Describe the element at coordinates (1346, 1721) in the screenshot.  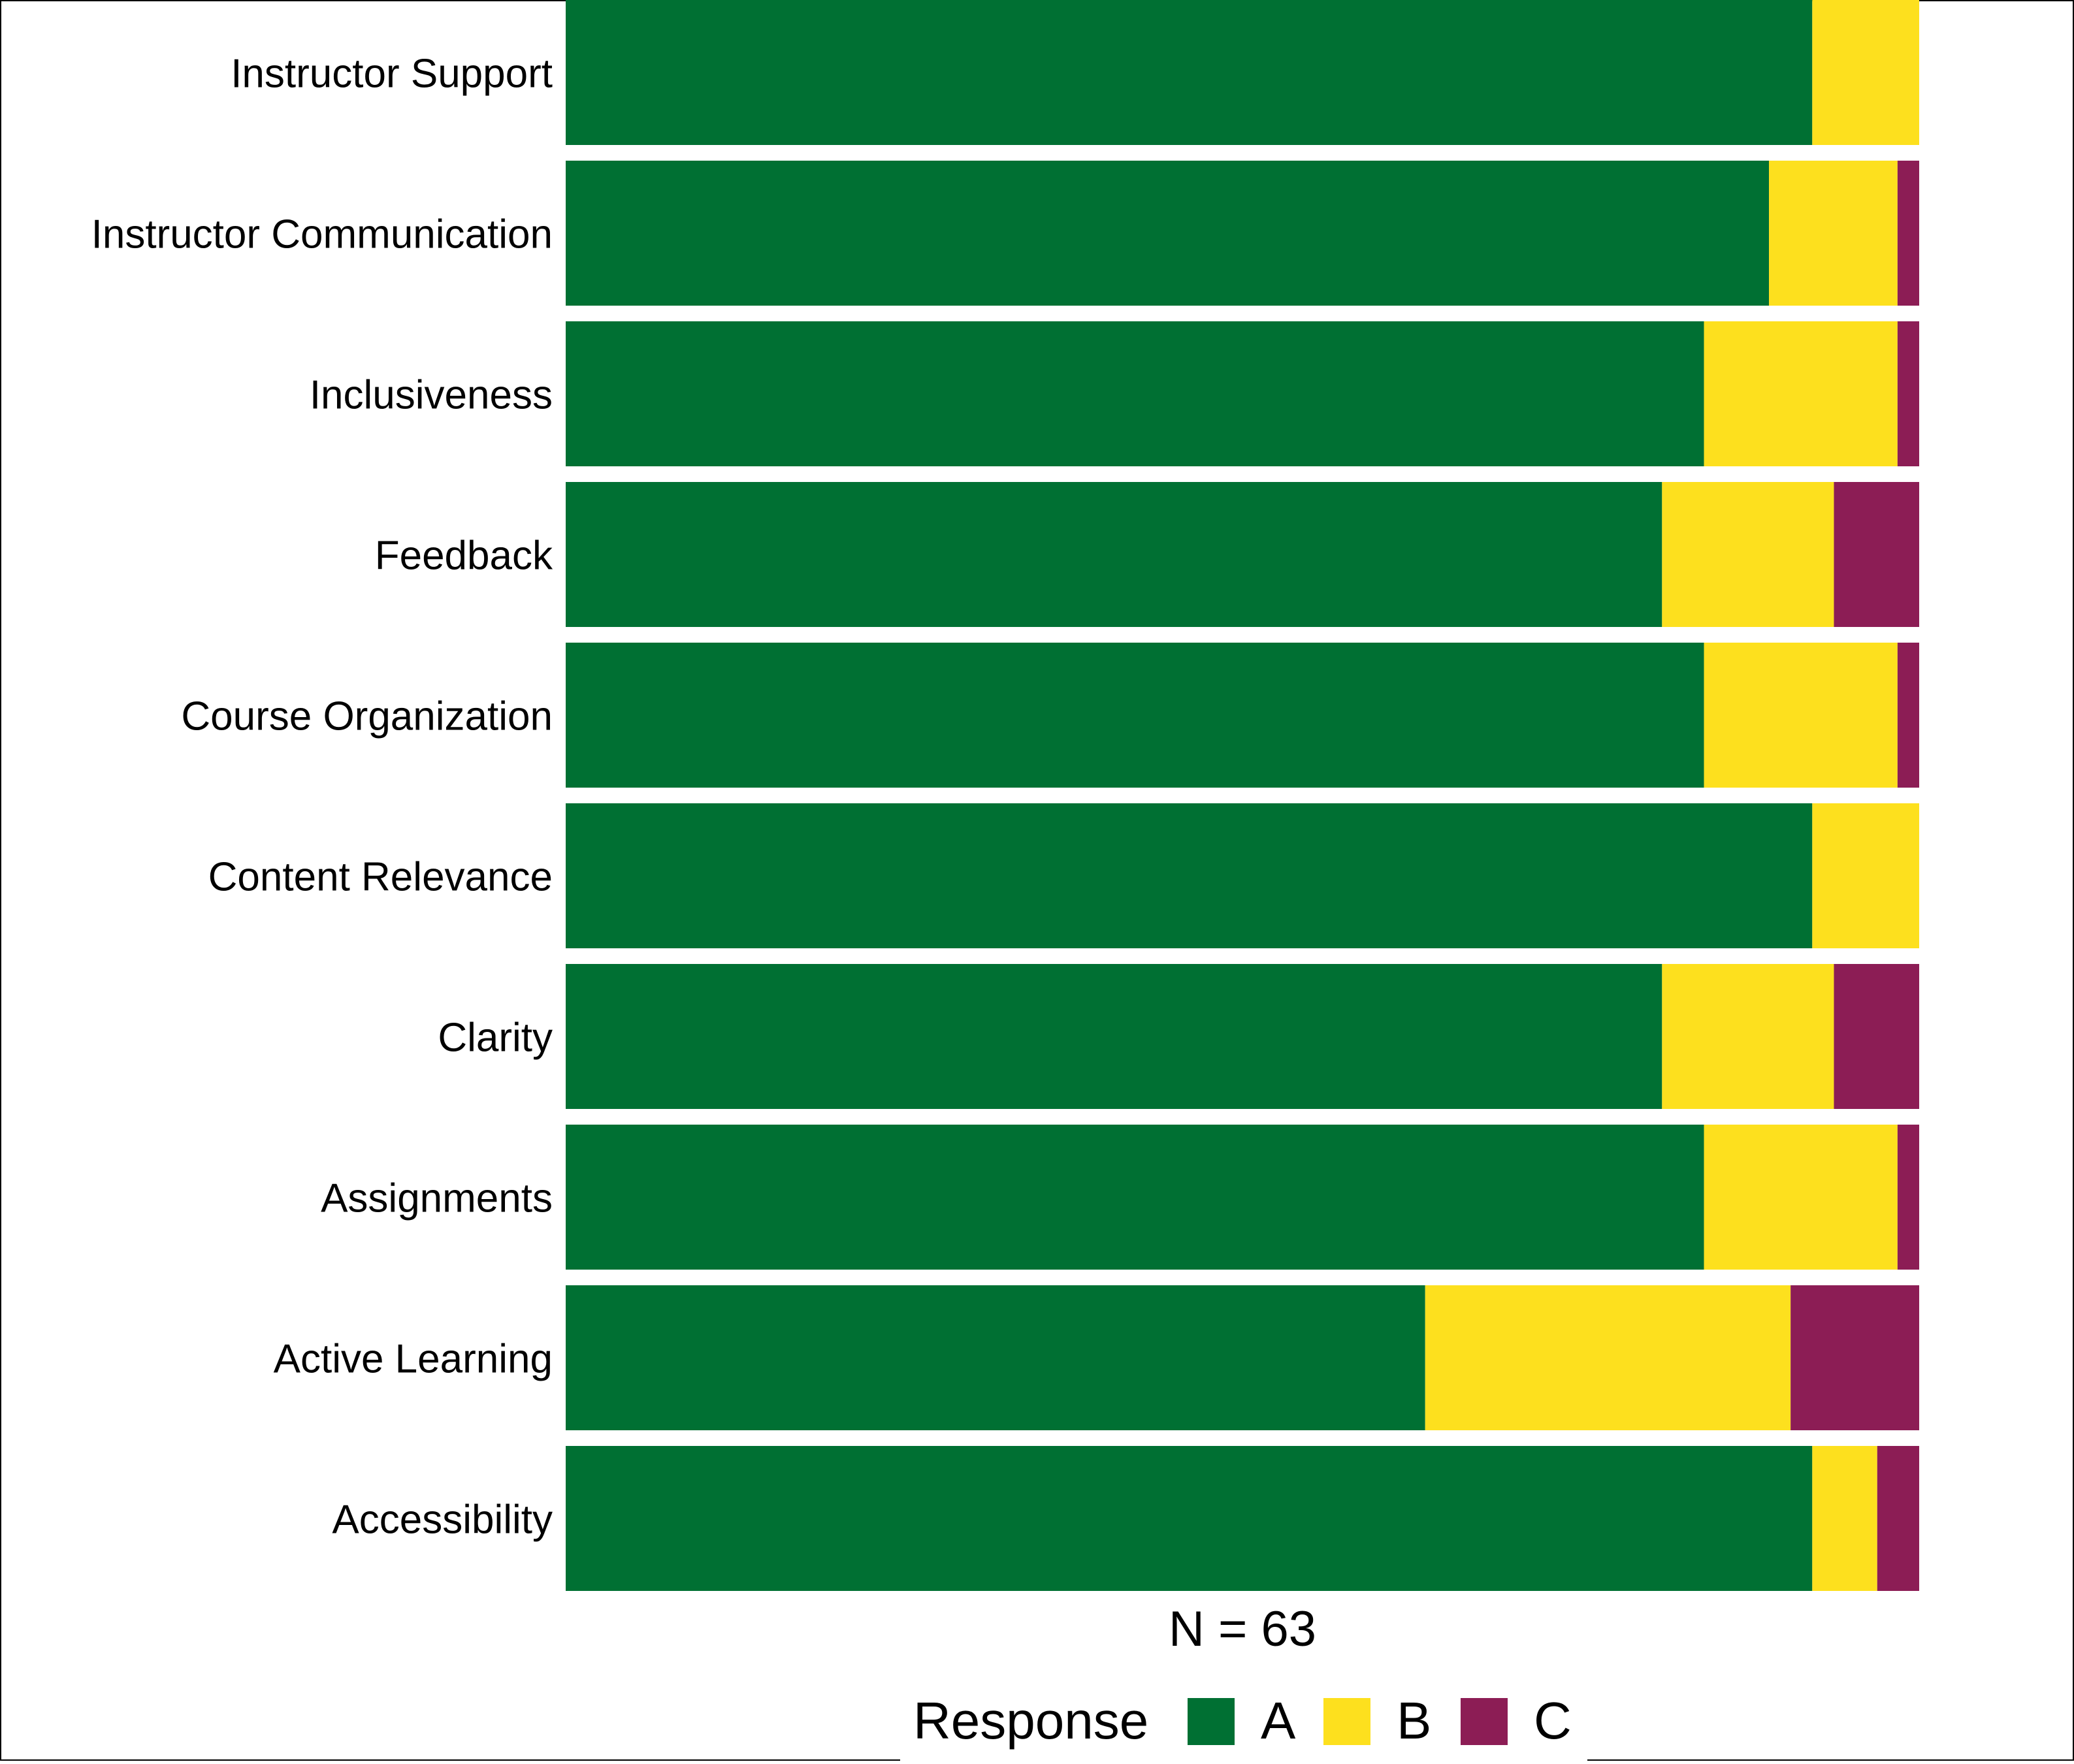
I see `legend-key-b` at that location.